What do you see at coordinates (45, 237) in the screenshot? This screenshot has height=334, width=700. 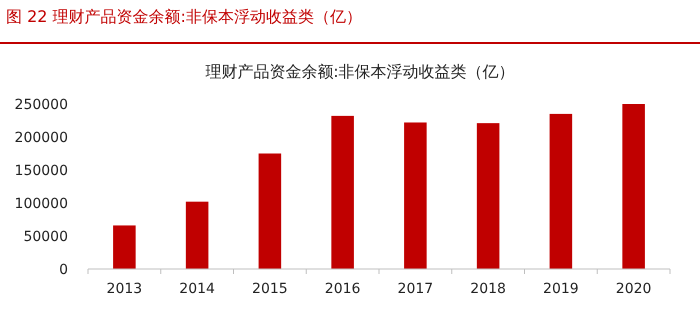 I see `y-tick-label: 50000` at bounding box center [45, 237].